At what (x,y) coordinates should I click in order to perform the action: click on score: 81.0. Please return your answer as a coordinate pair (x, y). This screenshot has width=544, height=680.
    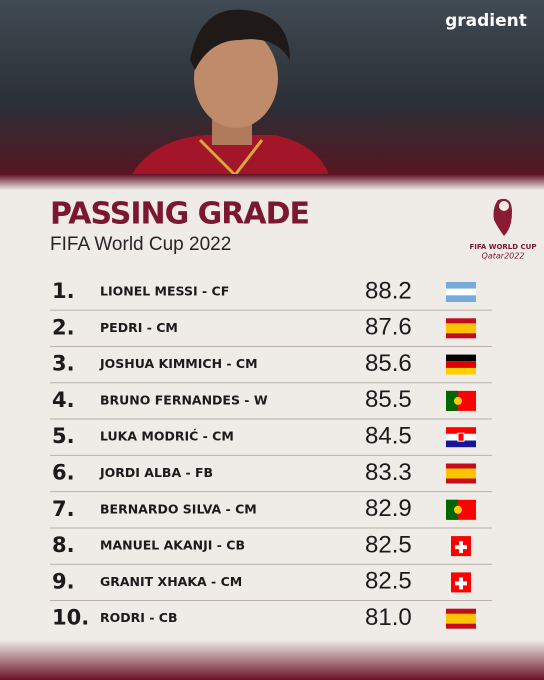
    Looking at the image, I should click on (388, 617).